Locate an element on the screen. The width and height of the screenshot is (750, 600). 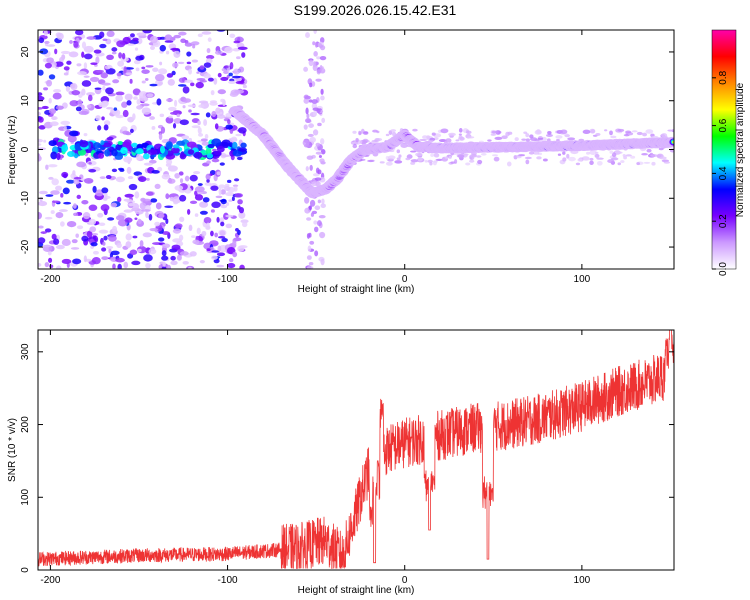
y-tick-label: 10 is located at coordinates (25, 101).